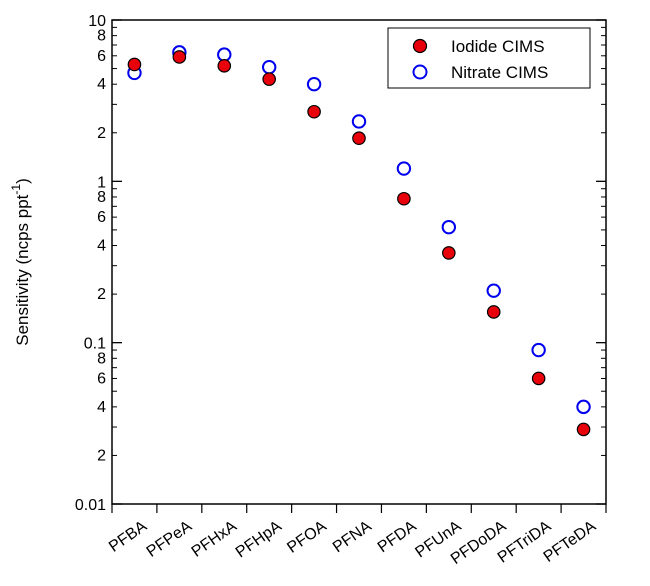 The image size is (650, 586). What do you see at coordinates (16, 189) in the screenshot?
I see `y-axis-title-superscript: -1` at bounding box center [16, 189].